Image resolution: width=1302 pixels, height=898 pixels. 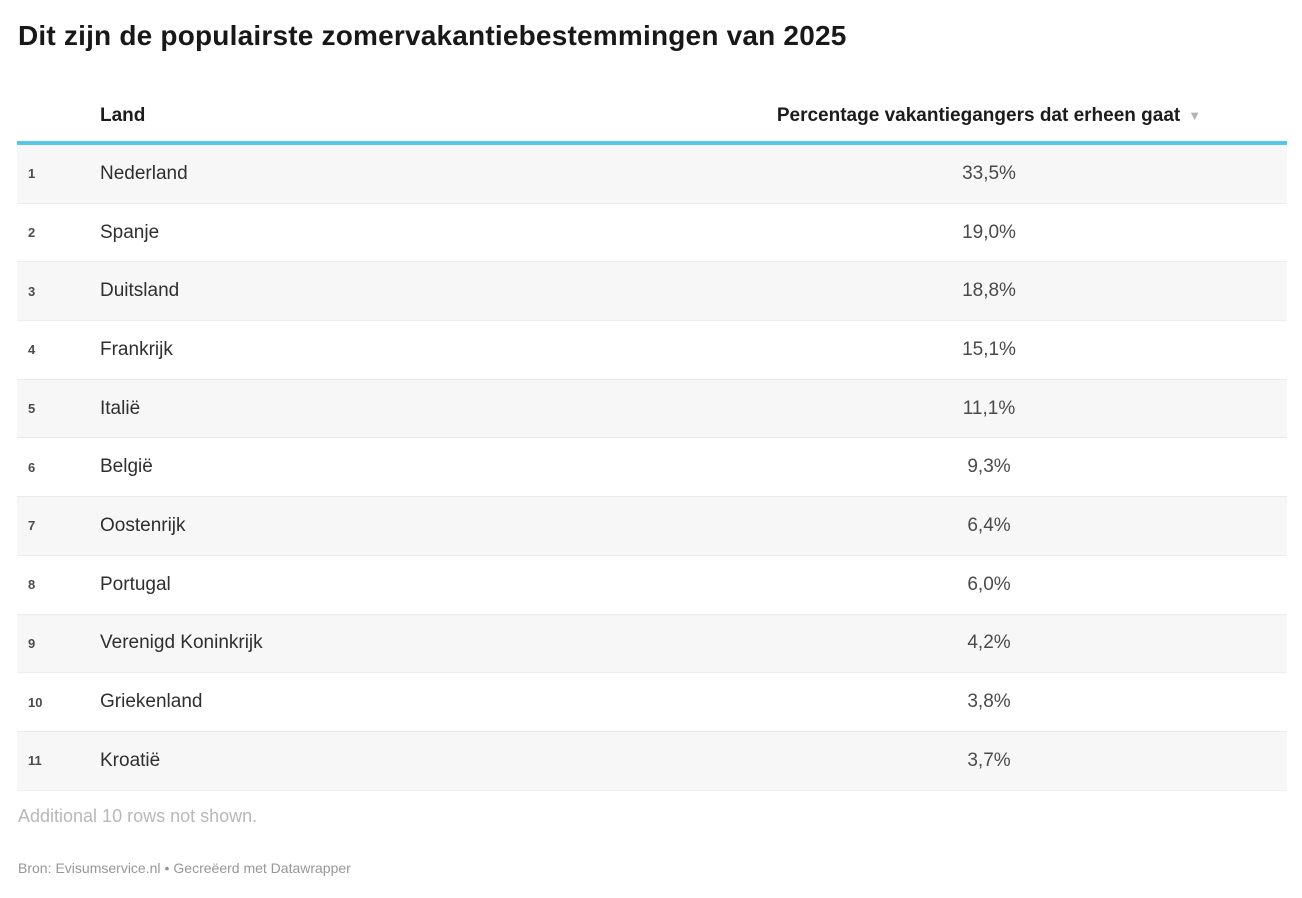 I want to click on rank-cell: 6, so click(x=32, y=467).